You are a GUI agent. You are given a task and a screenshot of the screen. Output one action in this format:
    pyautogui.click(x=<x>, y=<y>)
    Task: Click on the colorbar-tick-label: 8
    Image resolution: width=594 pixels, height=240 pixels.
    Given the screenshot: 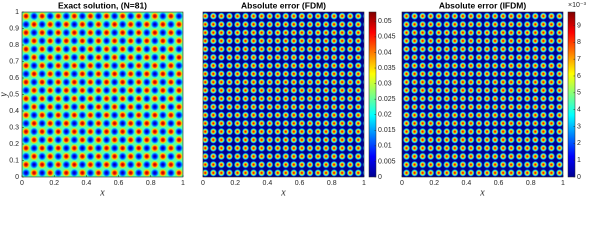 What is the action you would take?
    pyautogui.click(x=579, y=42)
    